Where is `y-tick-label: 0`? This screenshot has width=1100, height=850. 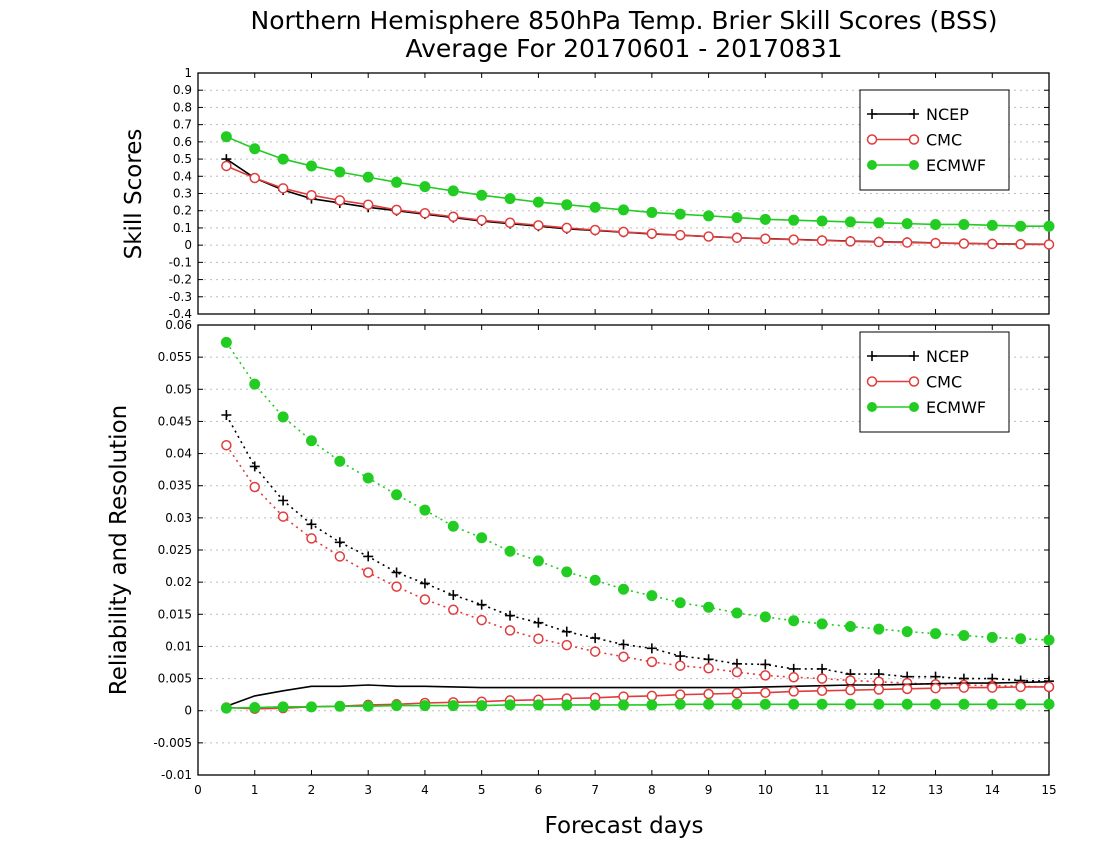
y-tick-label: 0 is located at coordinates (188, 711).